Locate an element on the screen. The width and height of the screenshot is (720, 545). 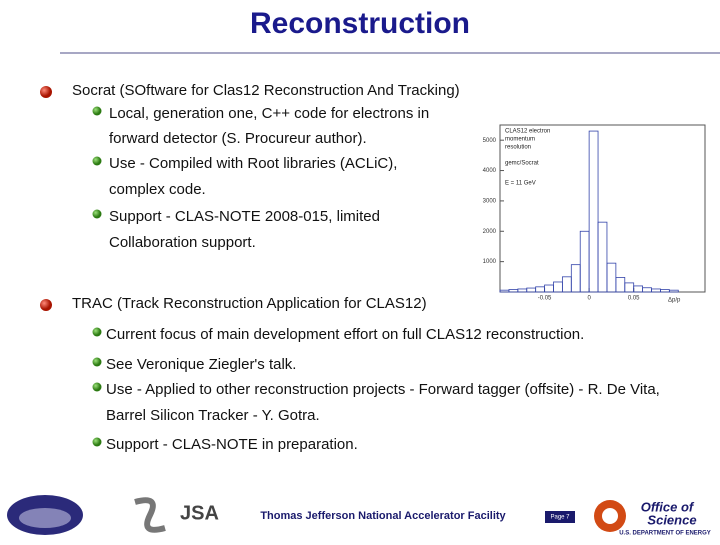
y-tick-label: 5000 is located at coordinates (490, 141).